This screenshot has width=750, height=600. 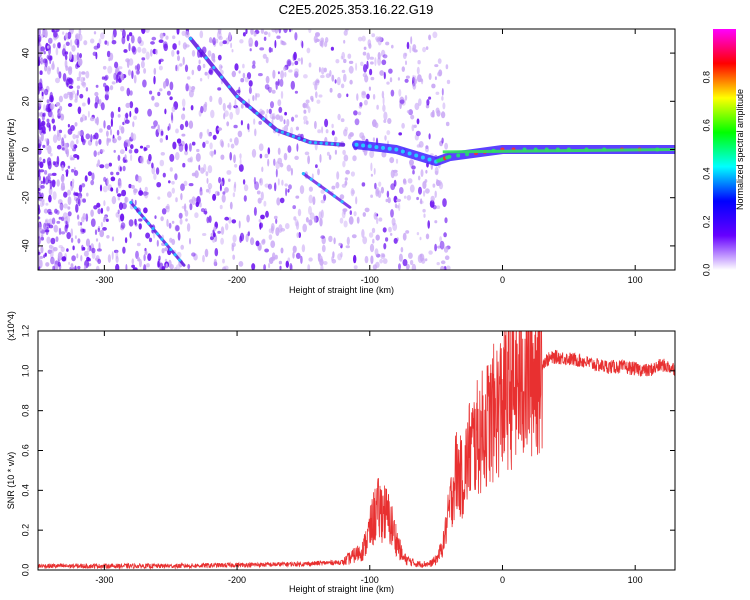 What do you see at coordinates (341, 290) in the screenshot?
I see `x-axis-label: Height of straight line (km)` at bounding box center [341, 290].